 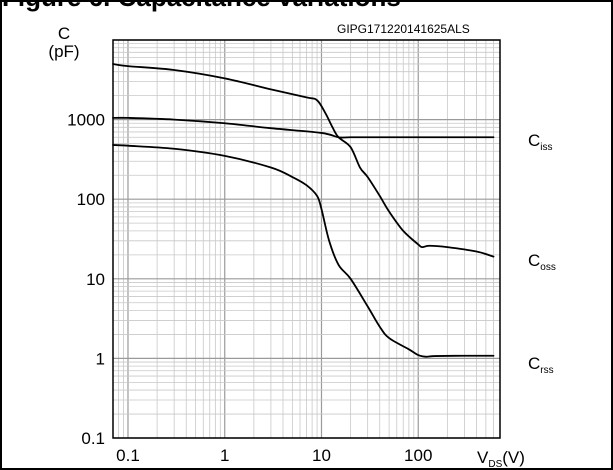 What do you see at coordinates (201, 6) in the screenshot?
I see `chart-title: Figure 6. Capacitance variations` at bounding box center [201, 6].